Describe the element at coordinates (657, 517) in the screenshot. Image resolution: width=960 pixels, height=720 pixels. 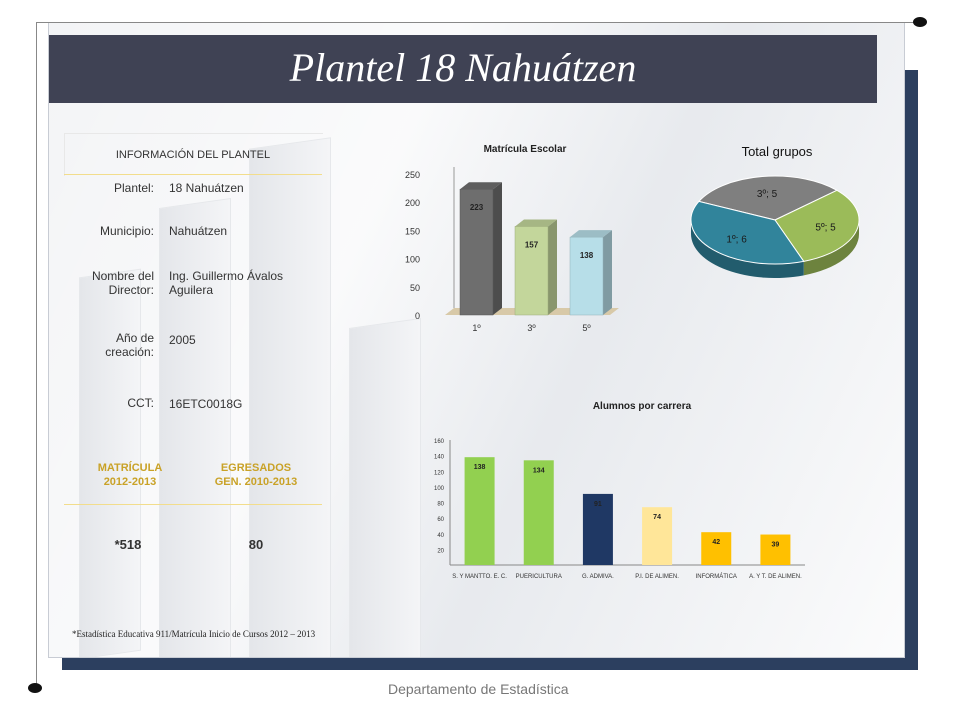
I see `bar-value-label: 74` at that location.